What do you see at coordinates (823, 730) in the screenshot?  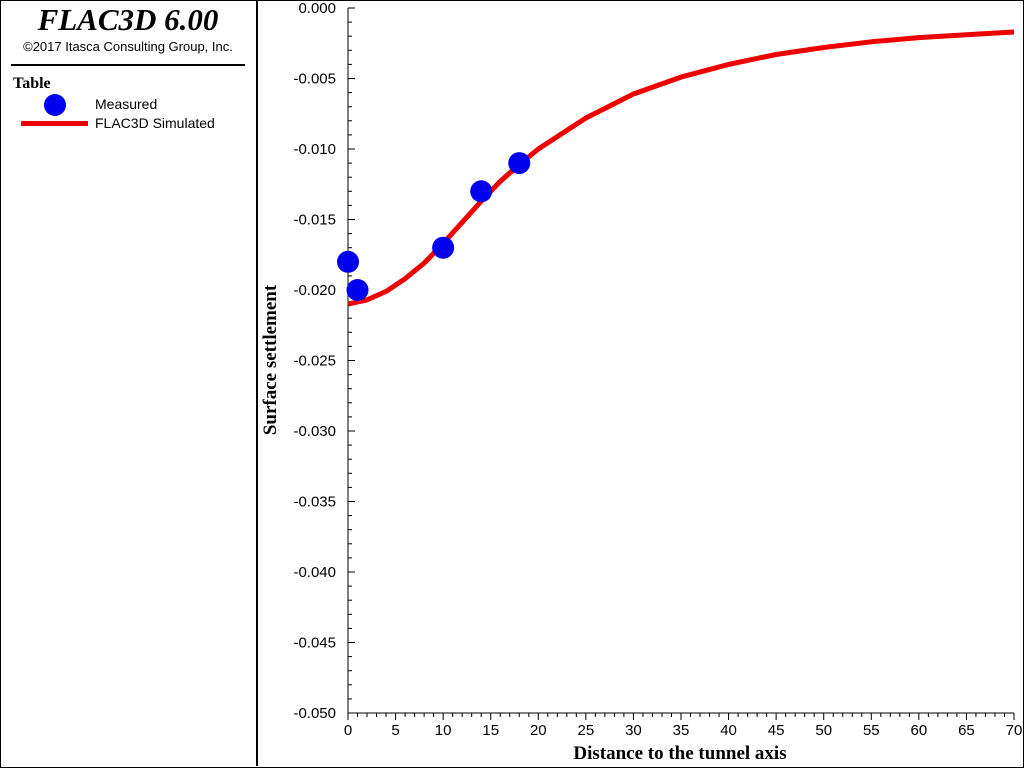 I see `x-tick-label: 50` at bounding box center [823, 730].